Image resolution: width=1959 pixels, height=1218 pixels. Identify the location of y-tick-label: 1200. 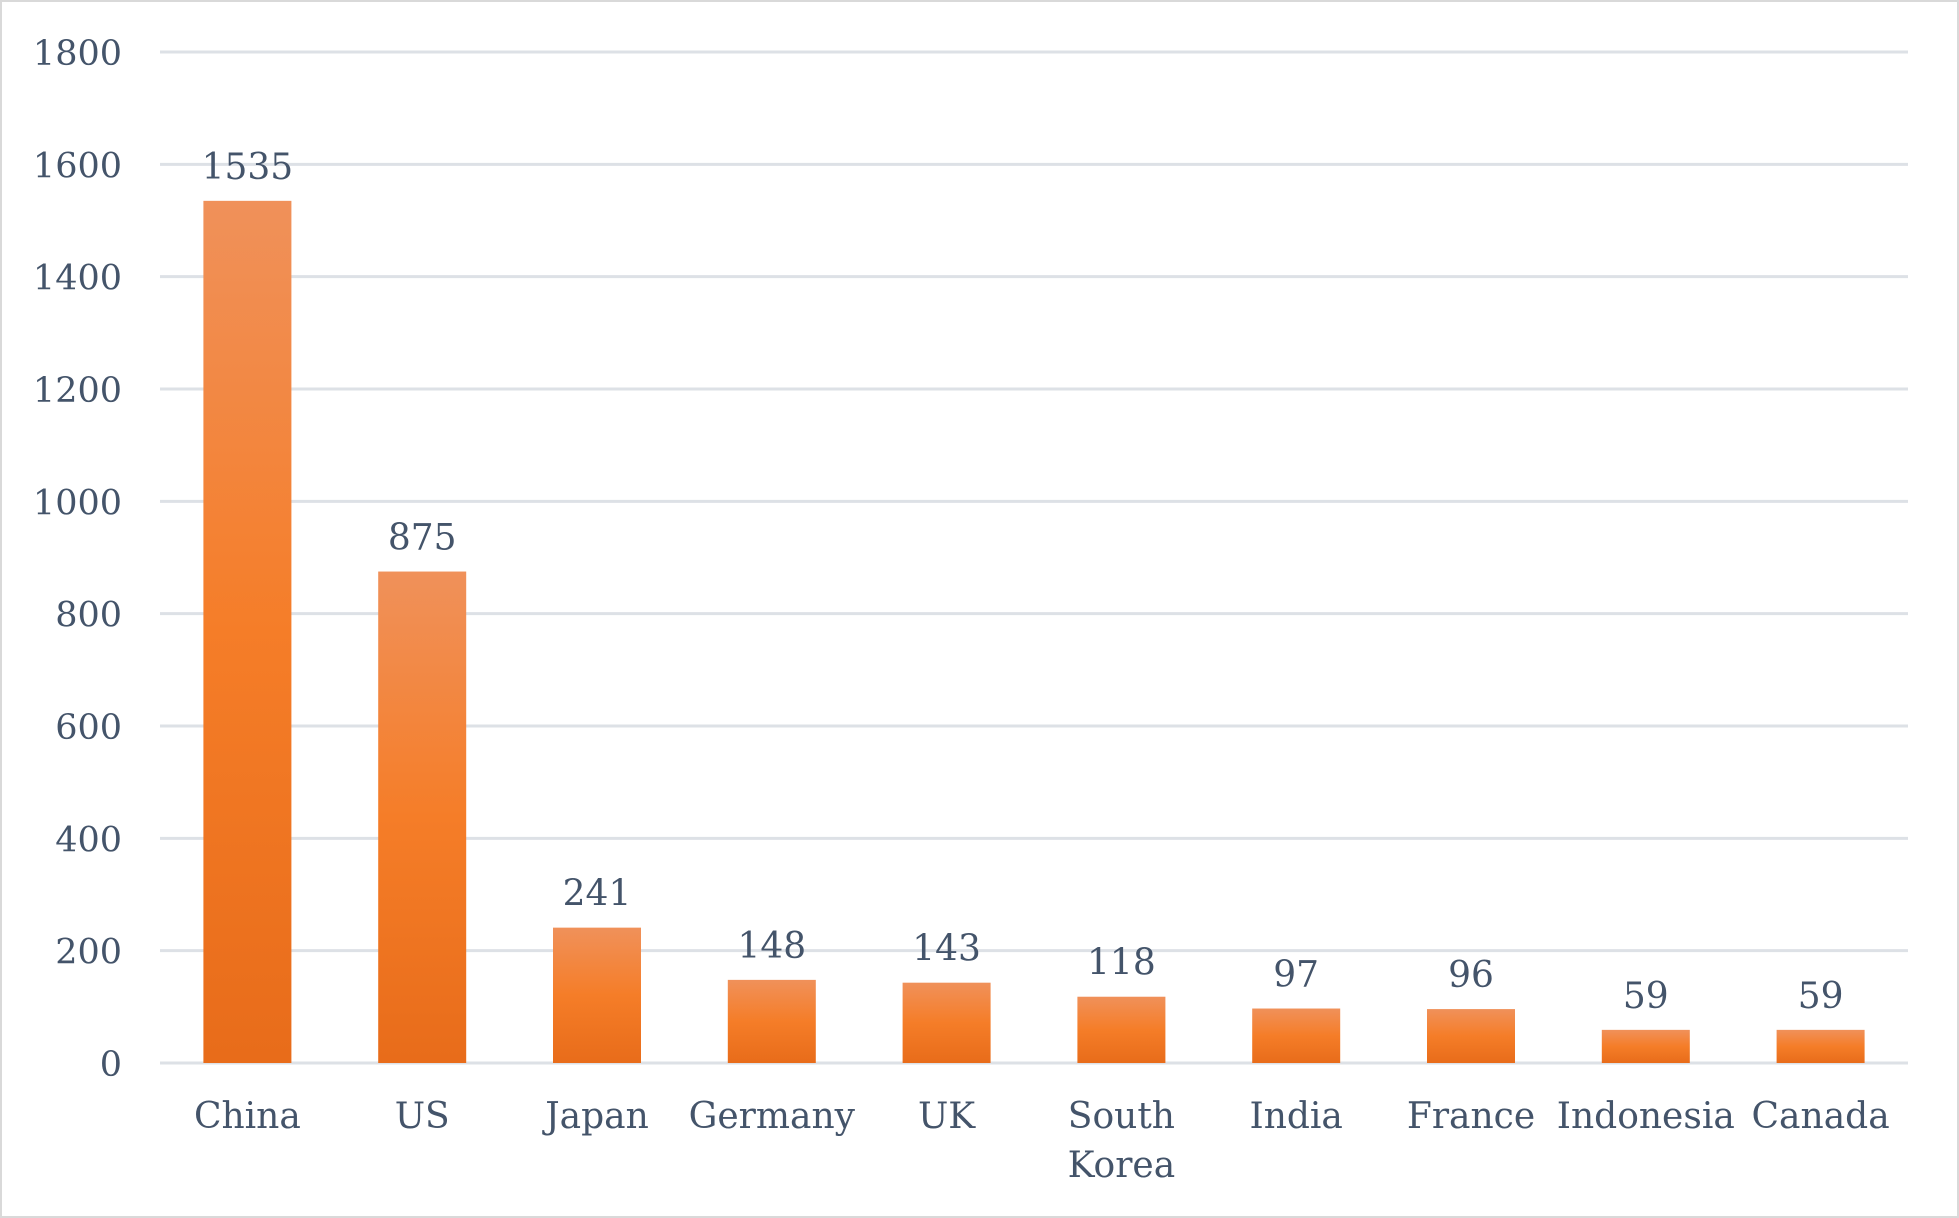
(77, 391).